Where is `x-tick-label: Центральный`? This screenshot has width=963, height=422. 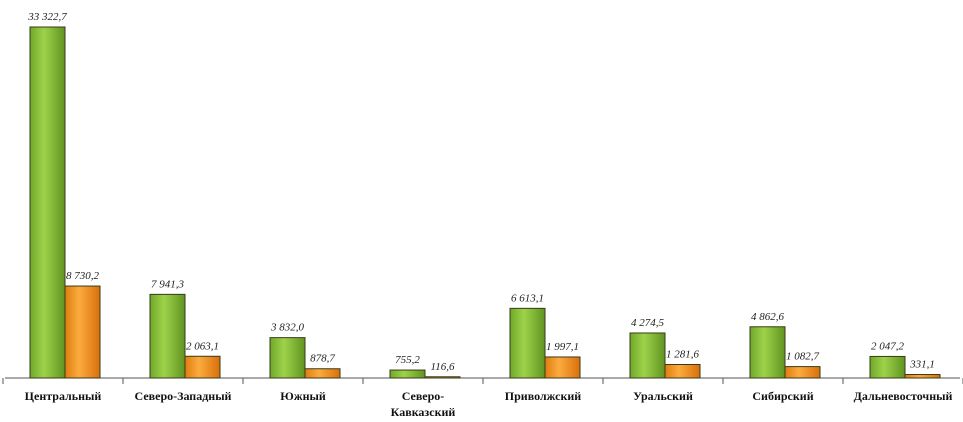 x-tick-label: Центральный is located at coordinates (63, 396).